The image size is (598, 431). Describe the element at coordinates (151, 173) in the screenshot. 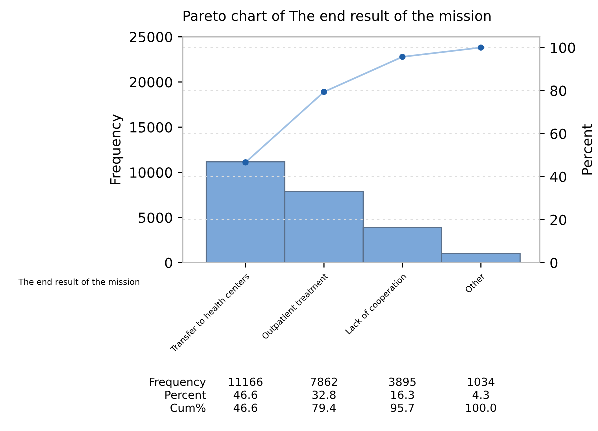

I see `y-tick-label: 10000` at that location.